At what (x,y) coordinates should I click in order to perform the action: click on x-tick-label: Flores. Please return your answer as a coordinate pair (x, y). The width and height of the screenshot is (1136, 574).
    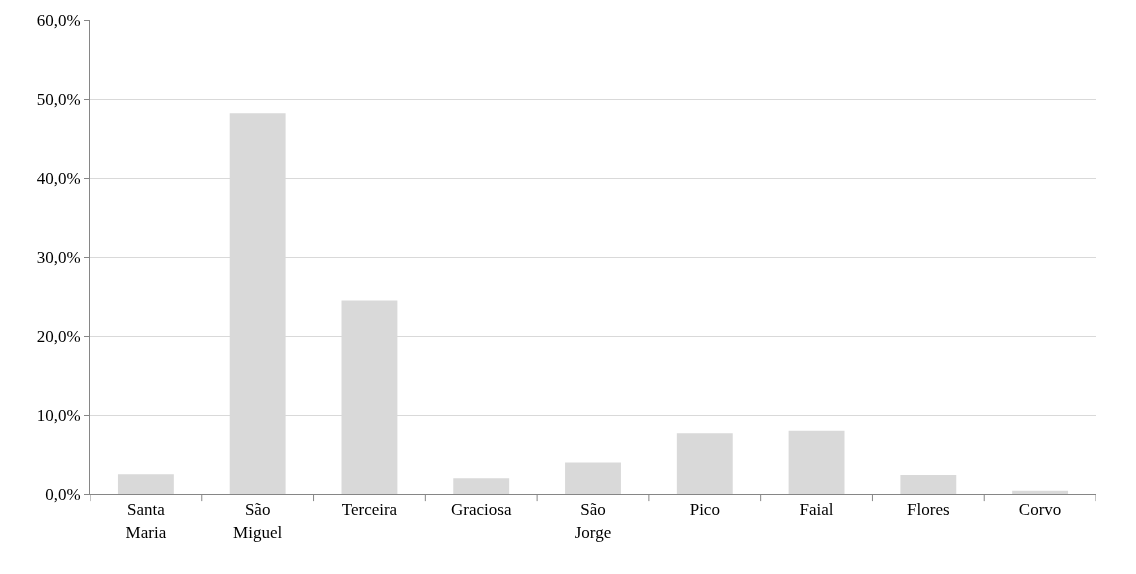
    Looking at the image, I should click on (928, 510).